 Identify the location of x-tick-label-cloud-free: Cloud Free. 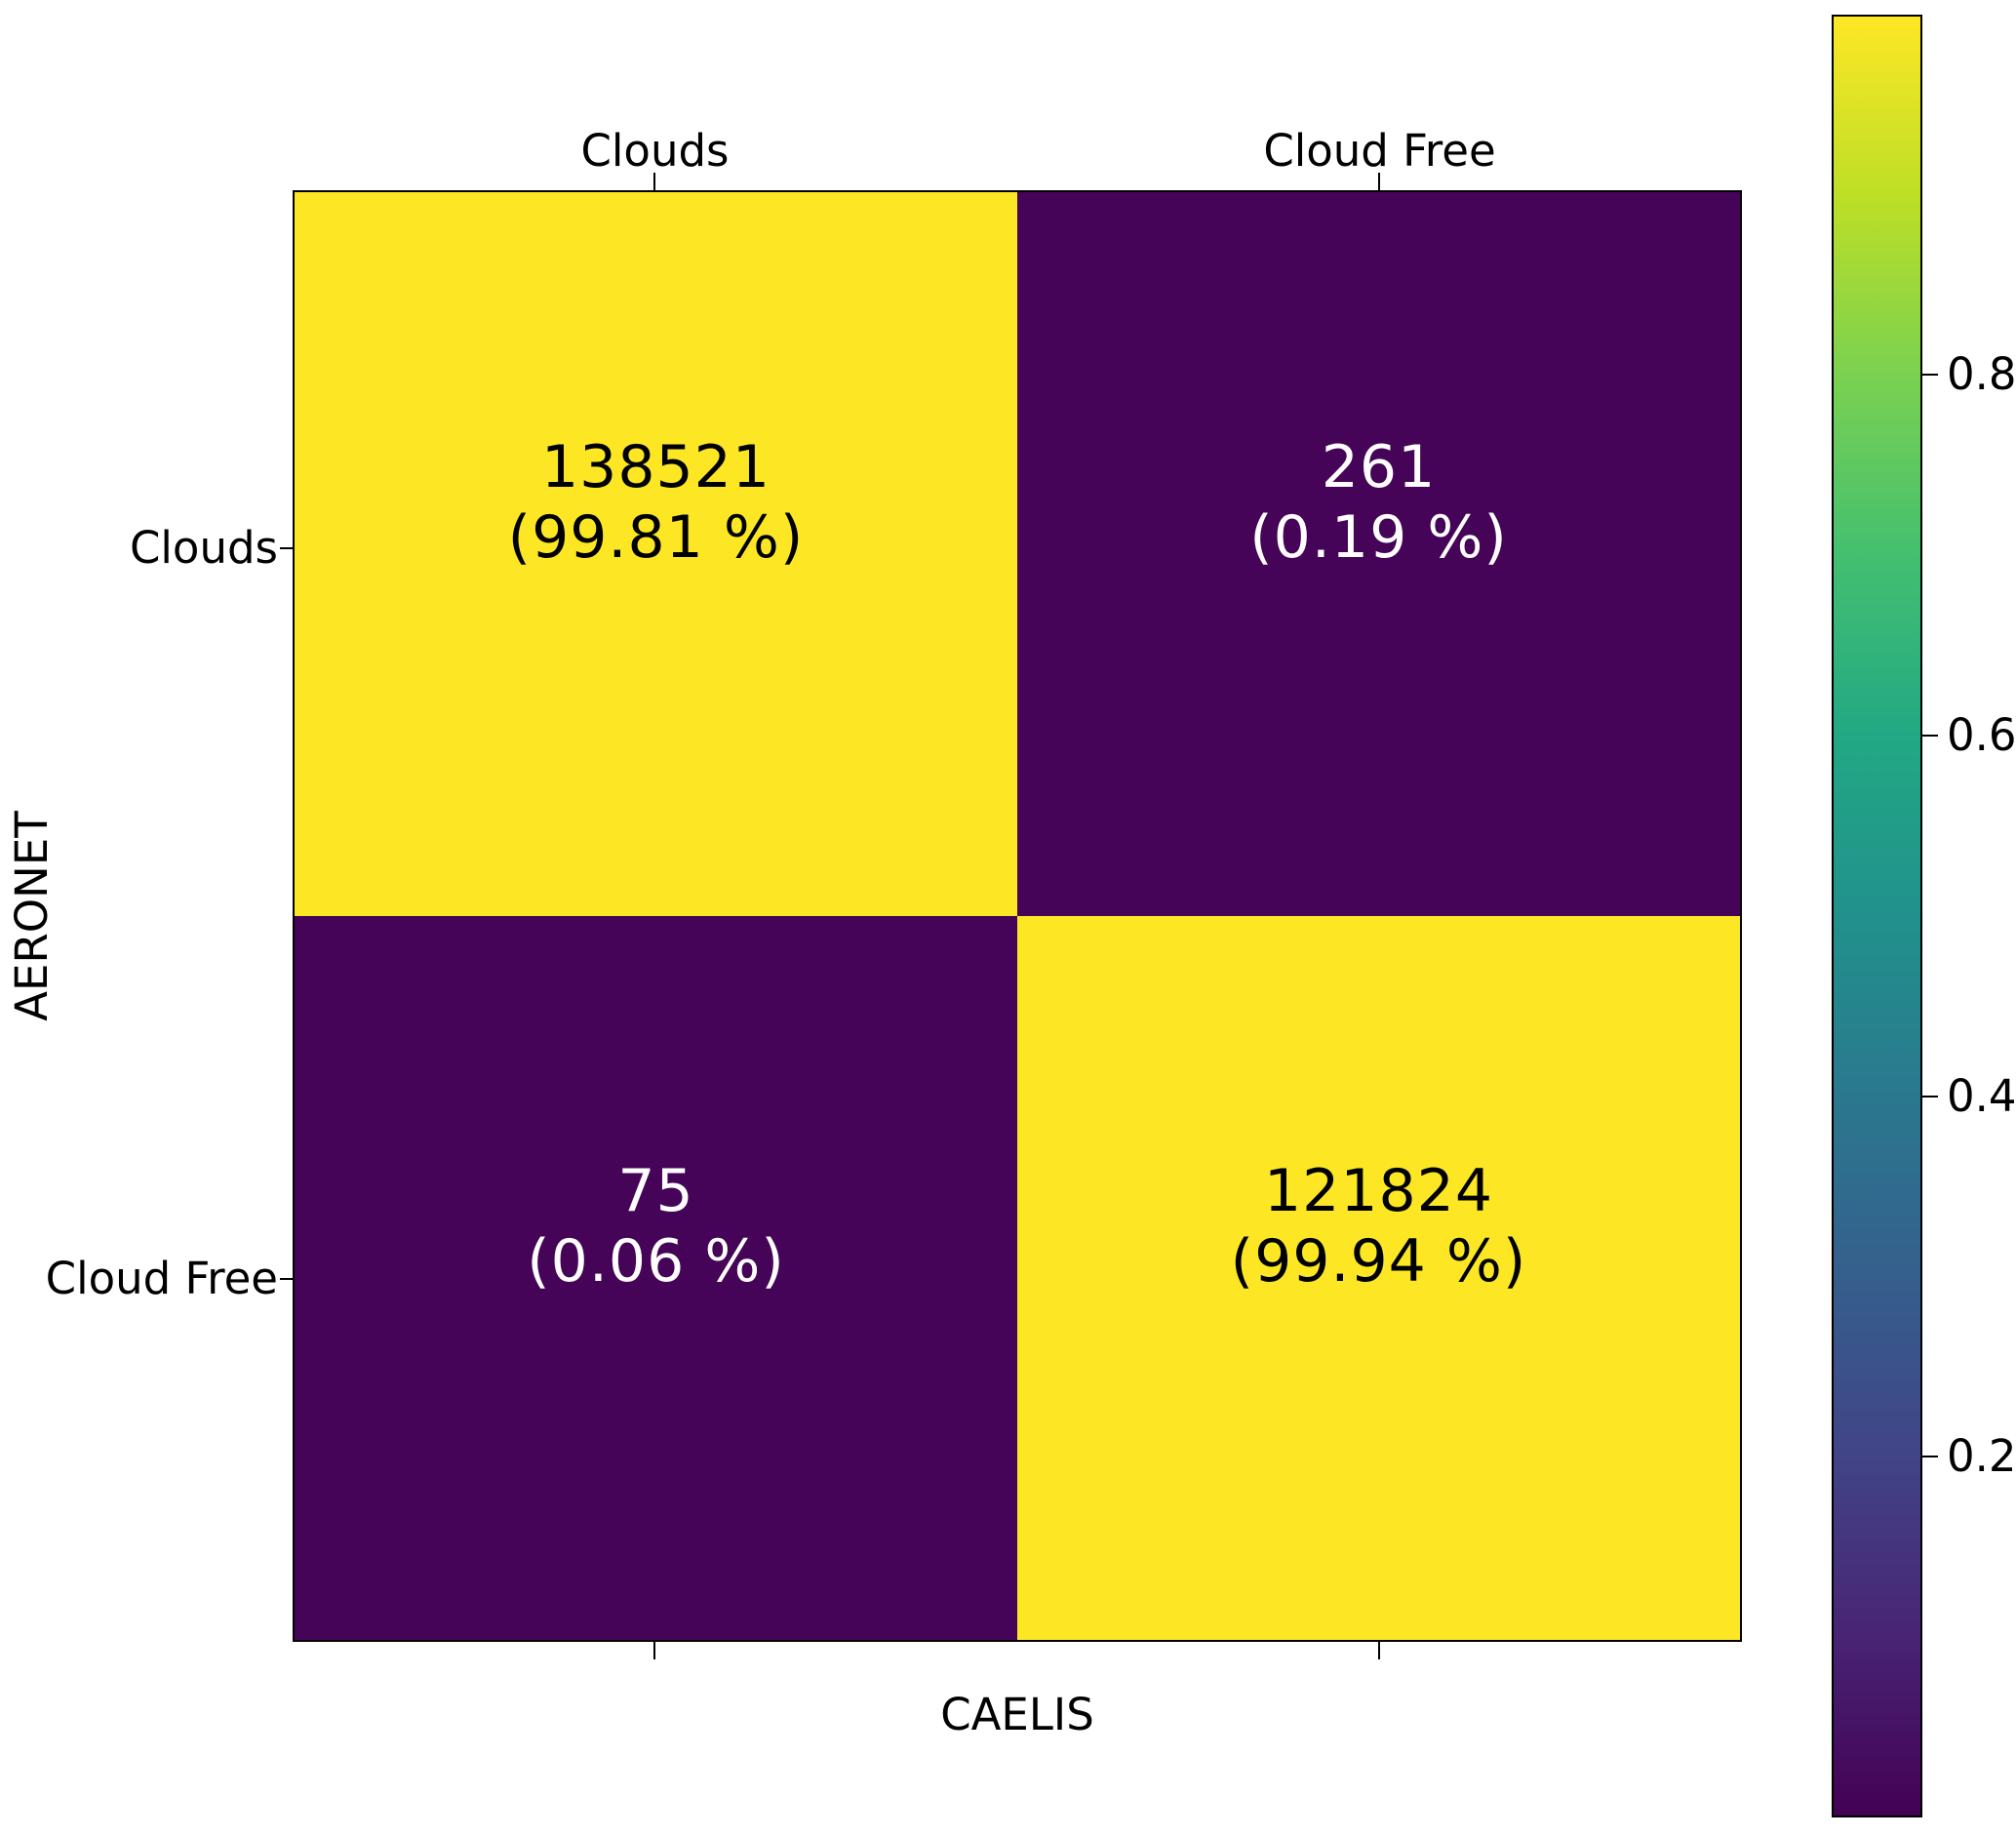
(1380, 151).